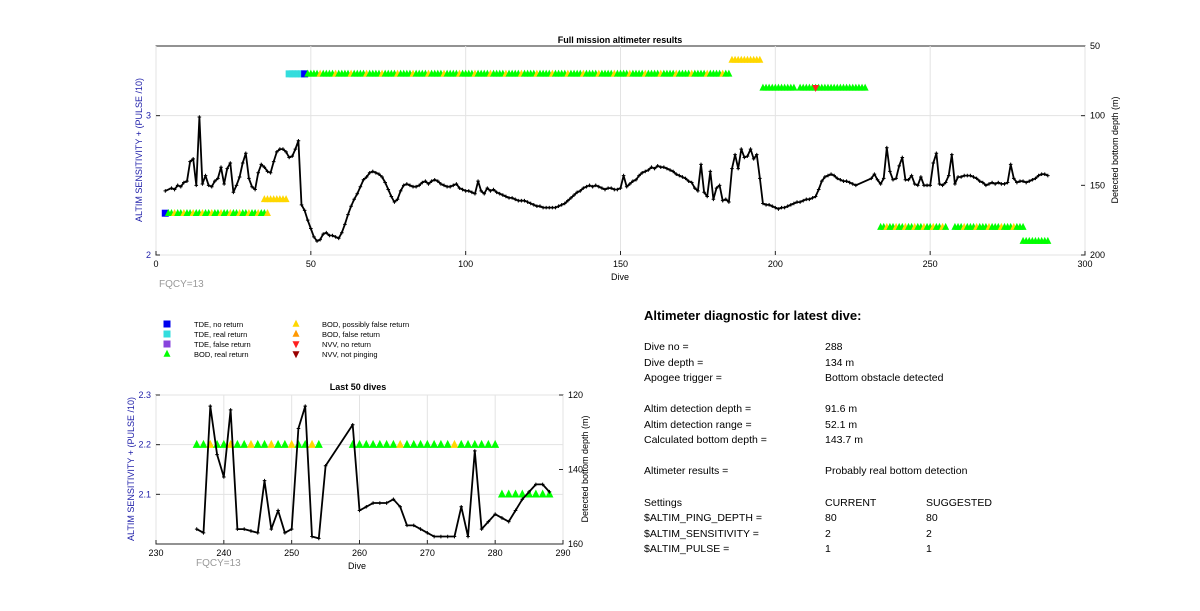  What do you see at coordinates (350, 354) in the screenshot?
I see `legend-label: NVV, not pinging` at bounding box center [350, 354].